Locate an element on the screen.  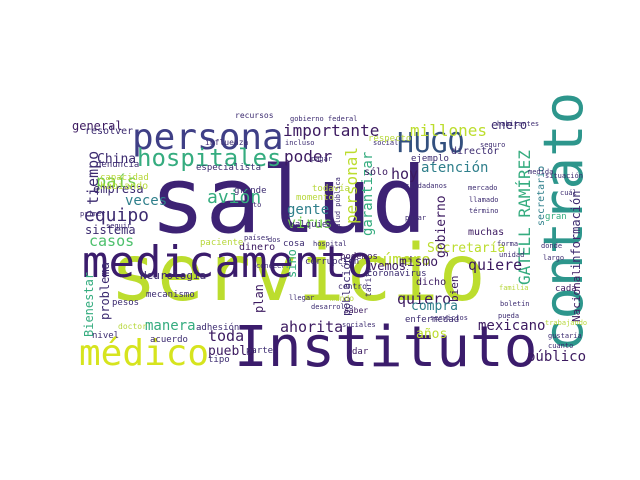
word-gobierno: gobierno is located at coordinates (441, 226).